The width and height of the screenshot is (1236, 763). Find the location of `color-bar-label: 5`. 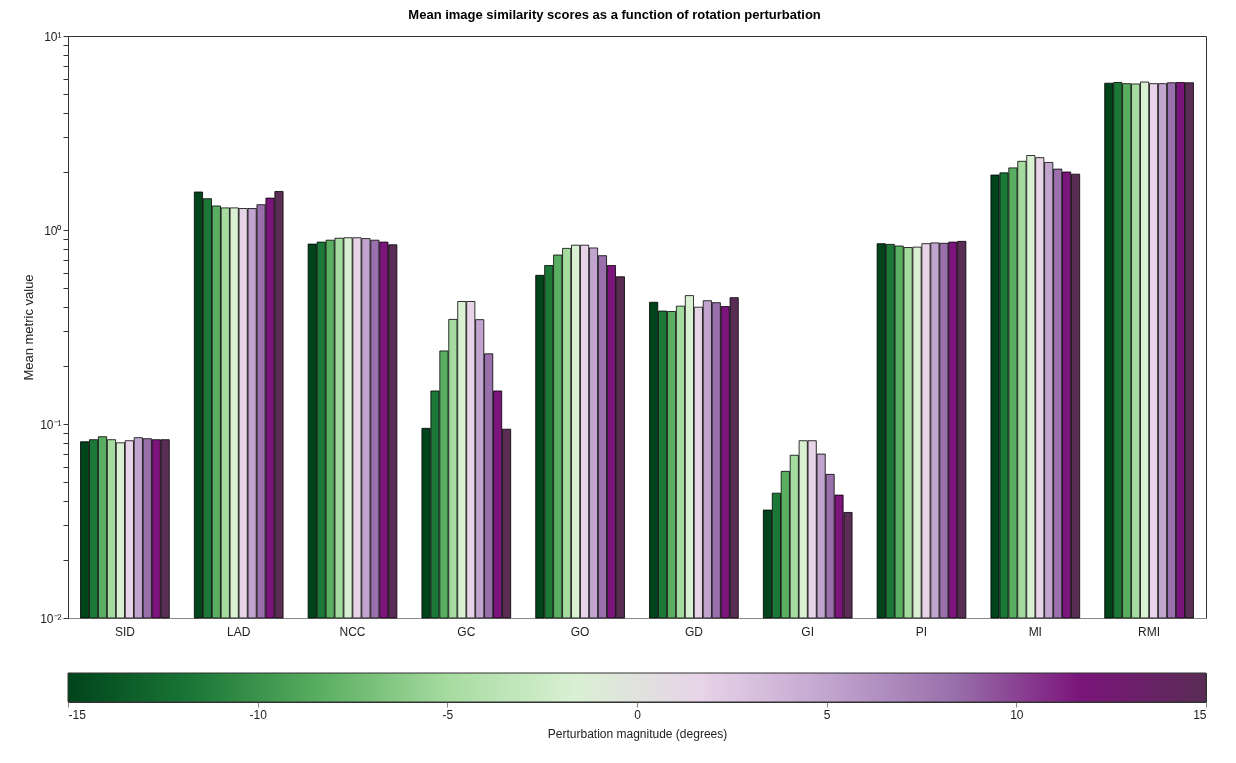

color-bar-label: 5 is located at coordinates (827, 714).